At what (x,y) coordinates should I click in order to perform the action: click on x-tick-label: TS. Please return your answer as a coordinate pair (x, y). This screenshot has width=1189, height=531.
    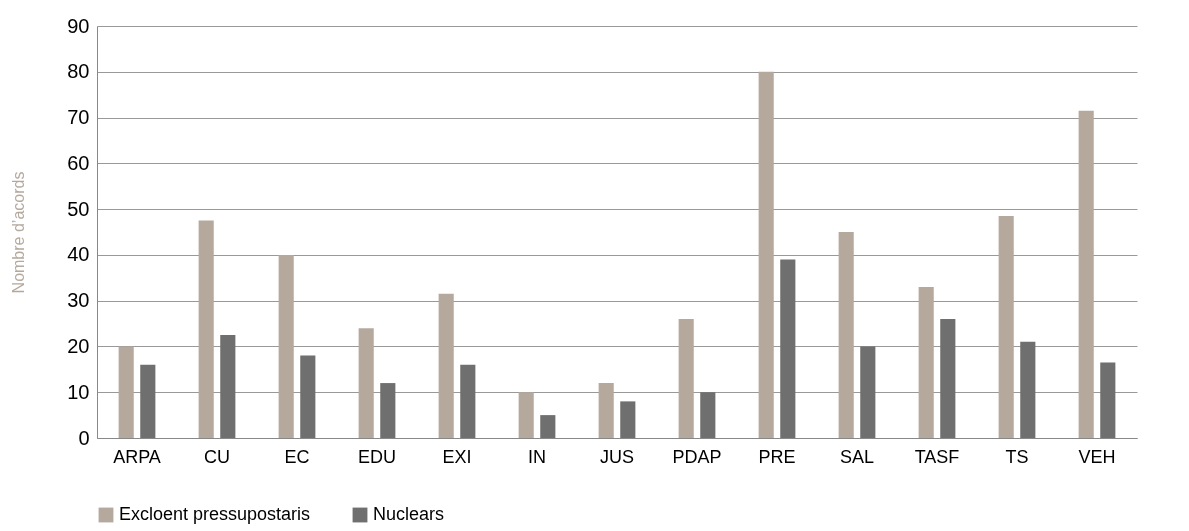
    Looking at the image, I should click on (1017, 456).